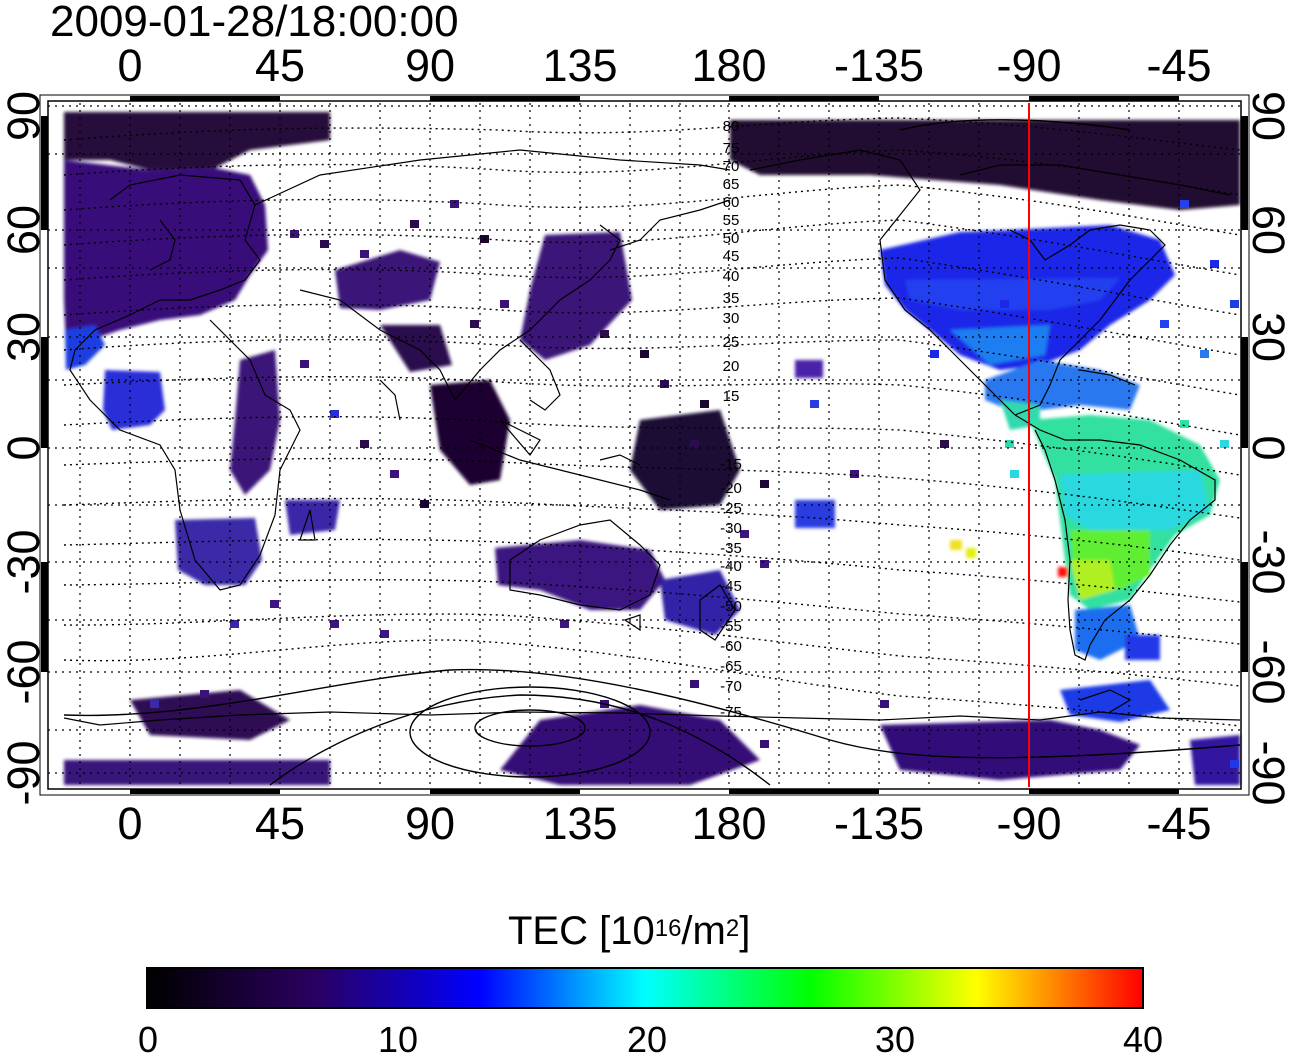 The width and height of the screenshot is (1292, 1060). I want to click on contour-label: -60, so click(731, 646).